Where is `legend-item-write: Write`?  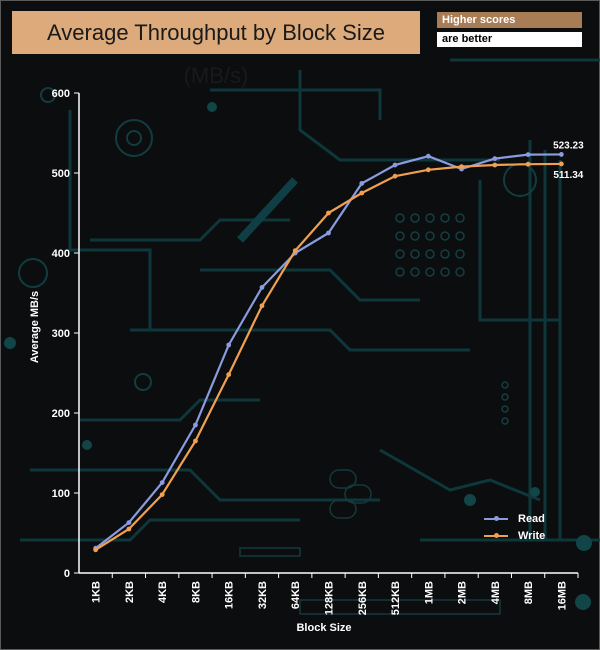
legend-item-write: Write is located at coordinates (514, 535).